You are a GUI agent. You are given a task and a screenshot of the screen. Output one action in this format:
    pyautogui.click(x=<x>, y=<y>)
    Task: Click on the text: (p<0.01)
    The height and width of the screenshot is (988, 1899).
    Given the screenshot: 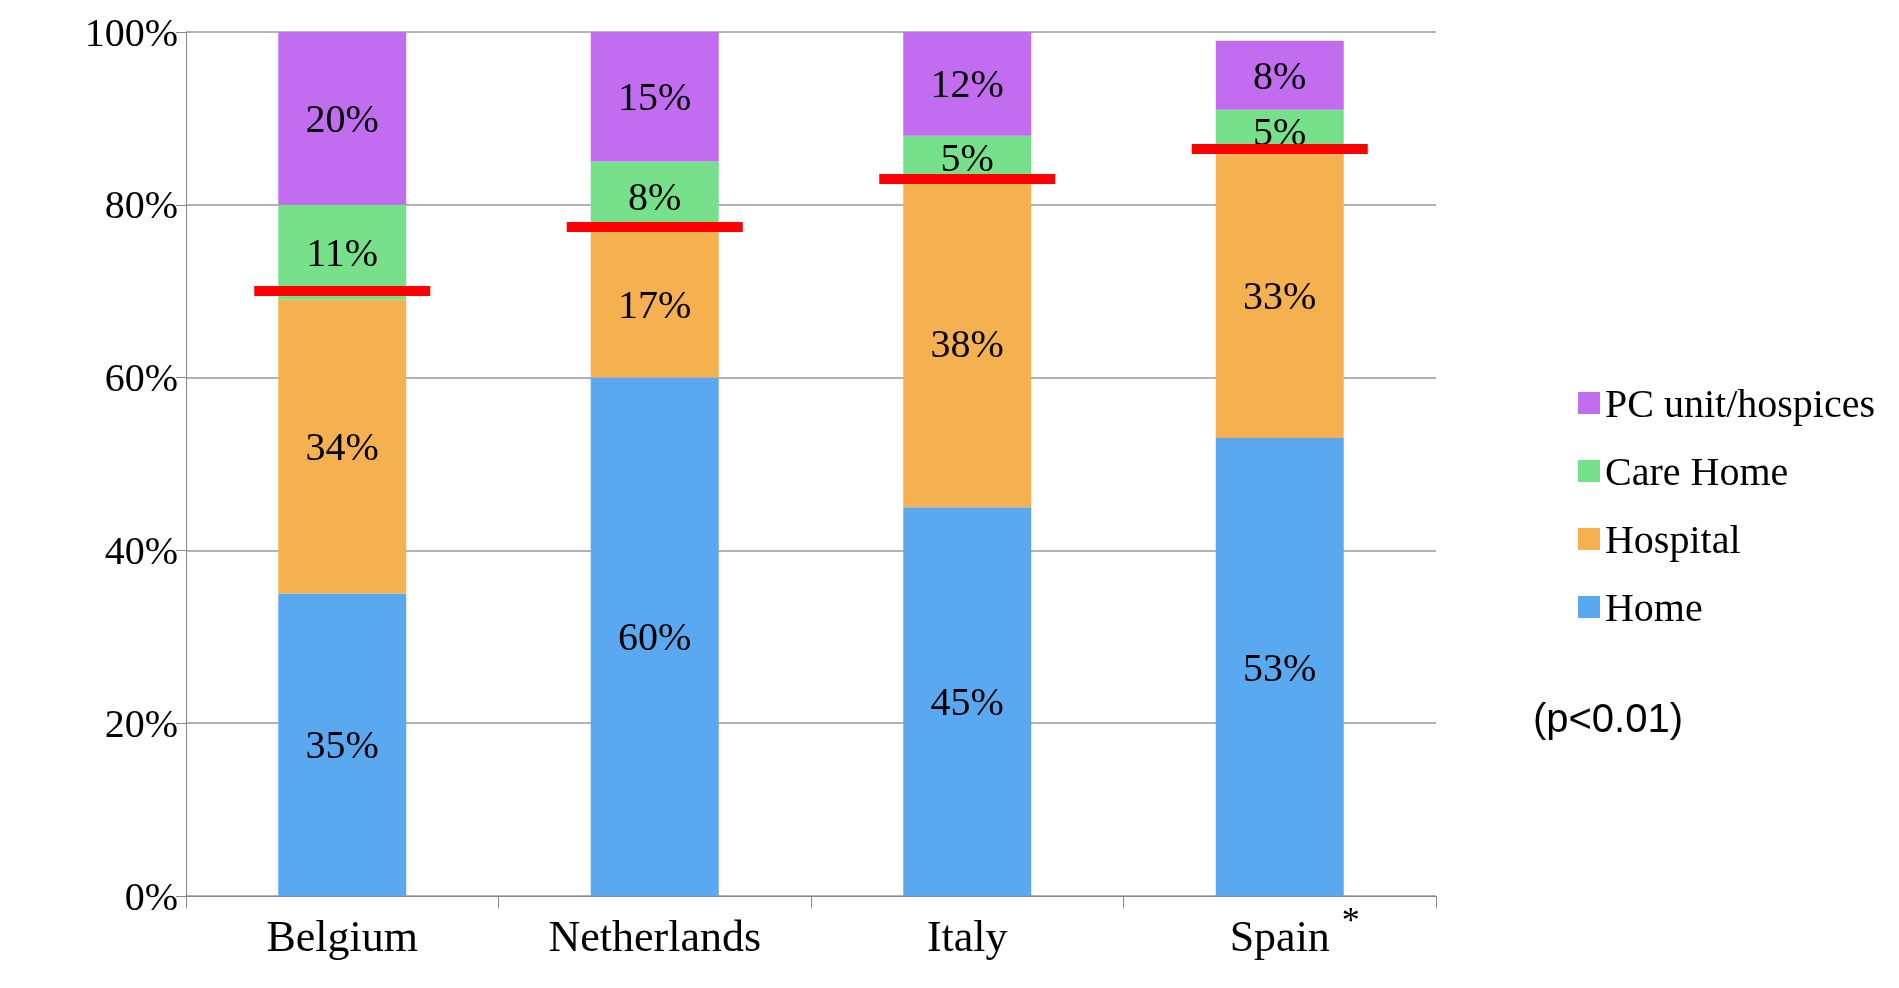 What is the action you would take?
    pyautogui.click(x=1608, y=718)
    